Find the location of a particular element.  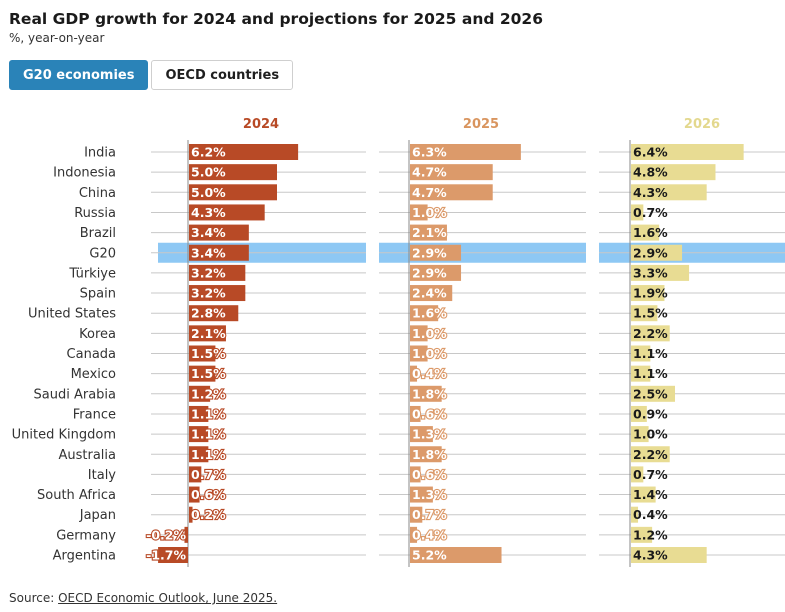

data-label-2025-china: 4.7% is located at coordinates (429, 192).